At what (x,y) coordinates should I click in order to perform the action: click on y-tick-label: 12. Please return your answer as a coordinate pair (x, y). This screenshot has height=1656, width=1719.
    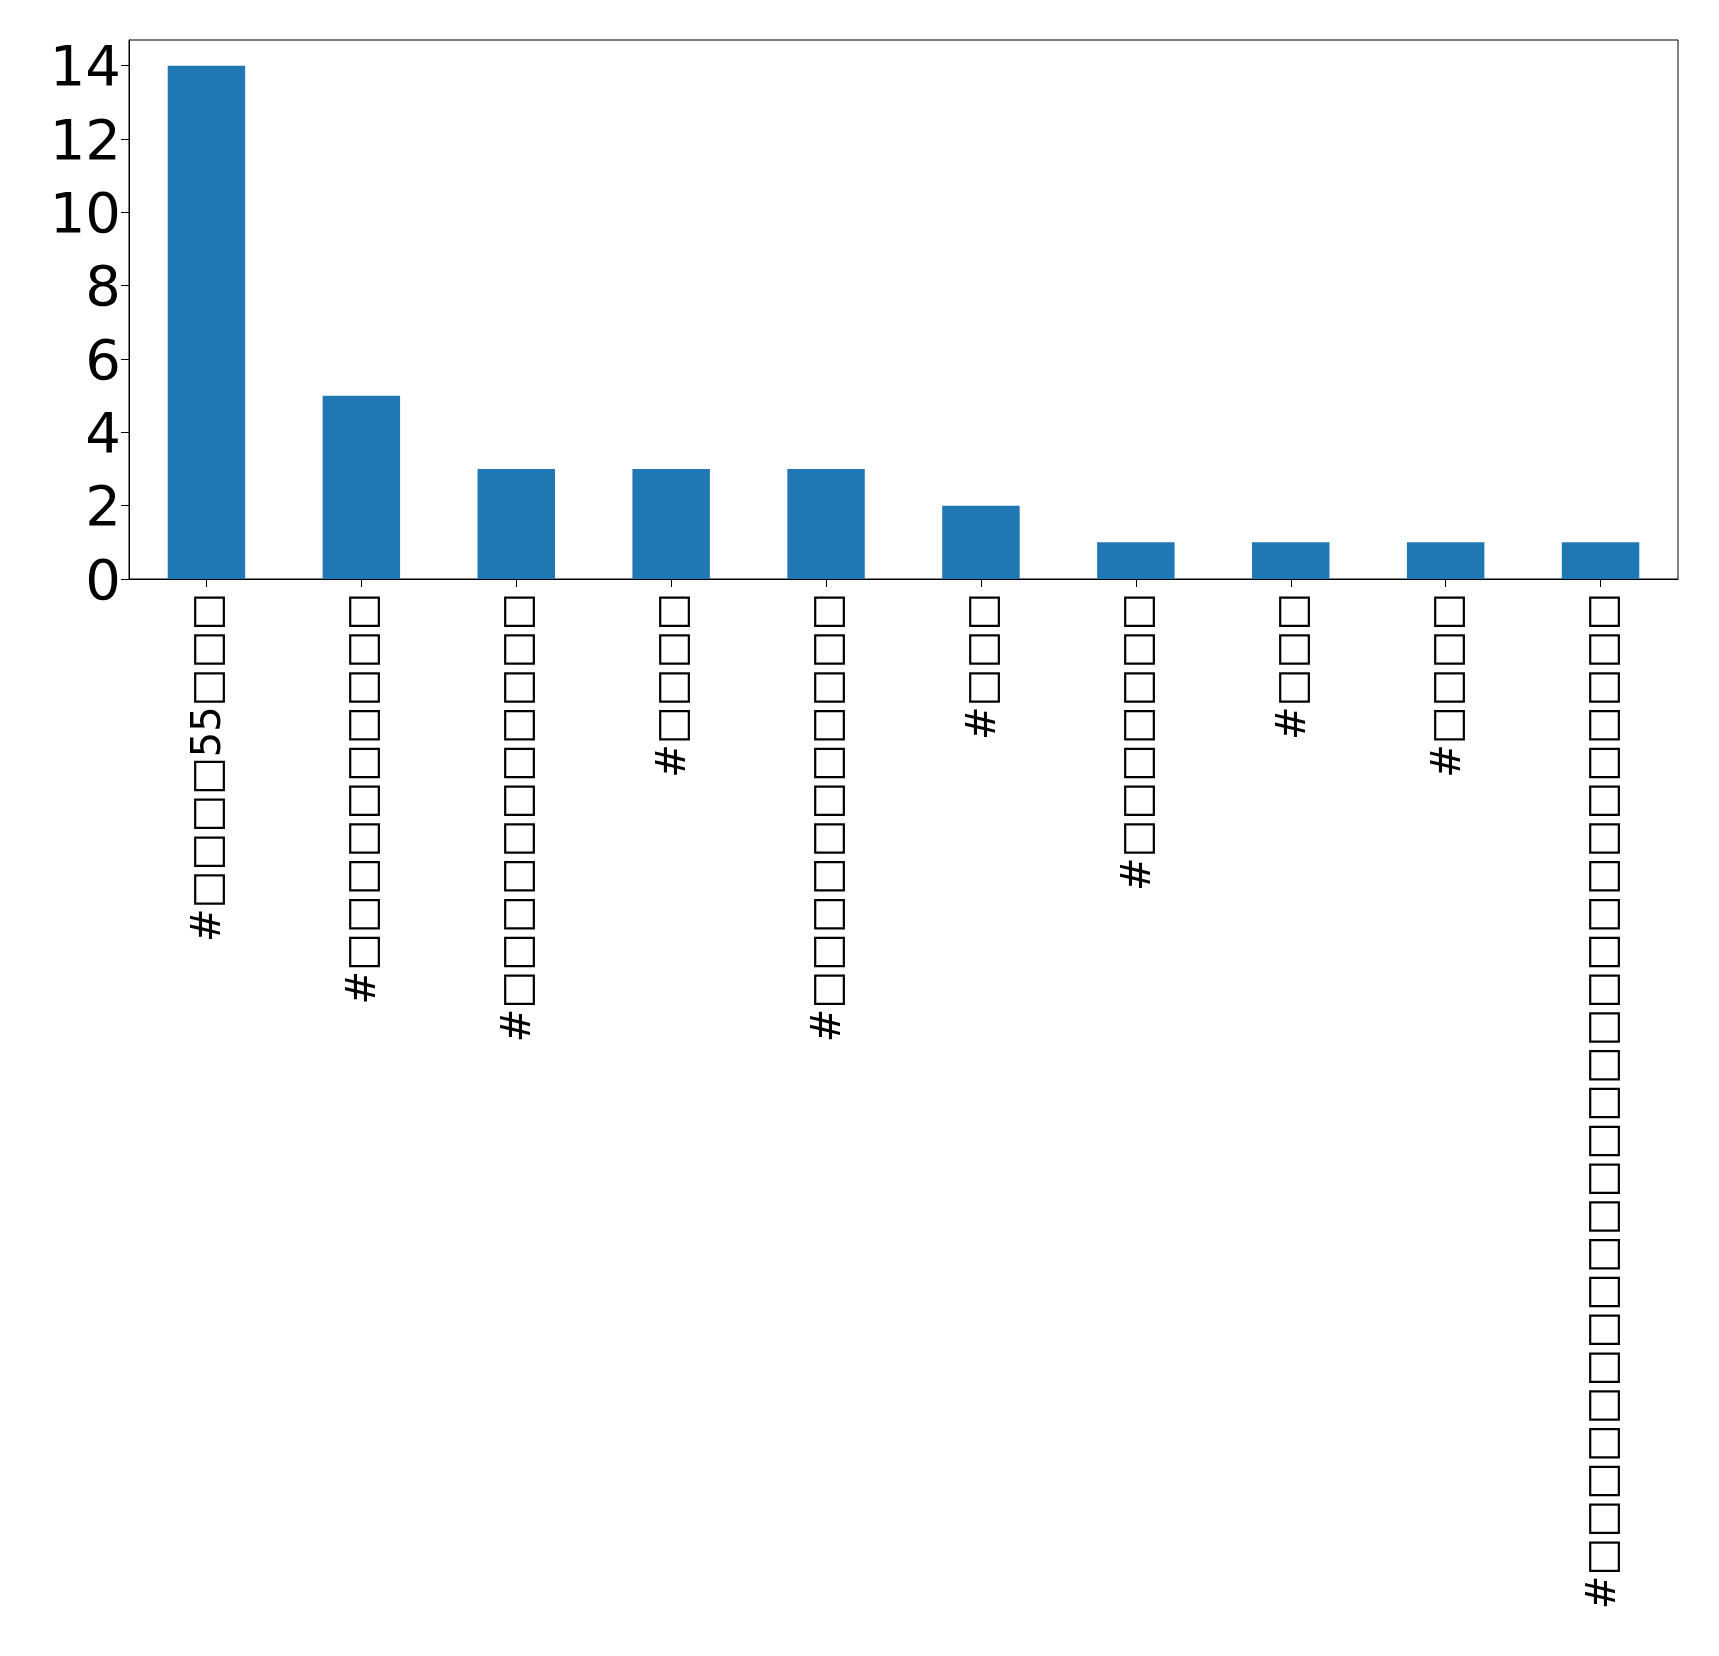
    Looking at the image, I should click on (85, 139).